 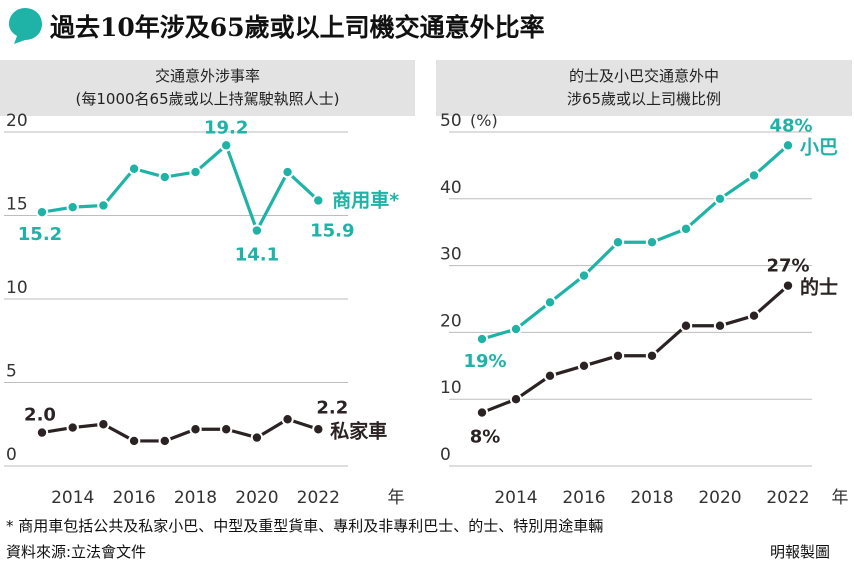 What do you see at coordinates (76, 552) in the screenshot?
I see `source-note: 資料來源:立法會文件` at bounding box center [76, 552].